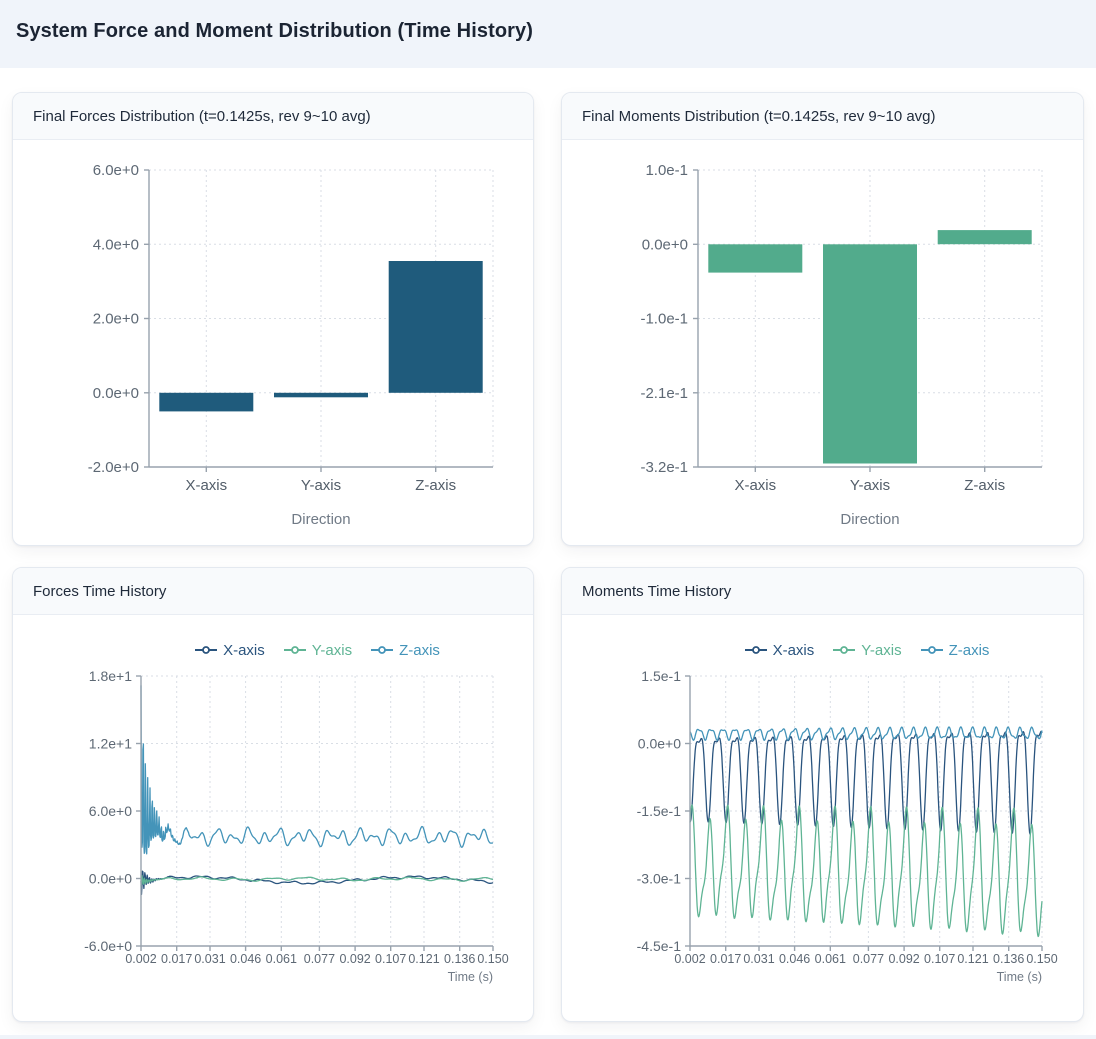  Describe the element at coordinates (664, 319) in the screenshot. I see `y-tick-label: -1.0e-1` at that location.